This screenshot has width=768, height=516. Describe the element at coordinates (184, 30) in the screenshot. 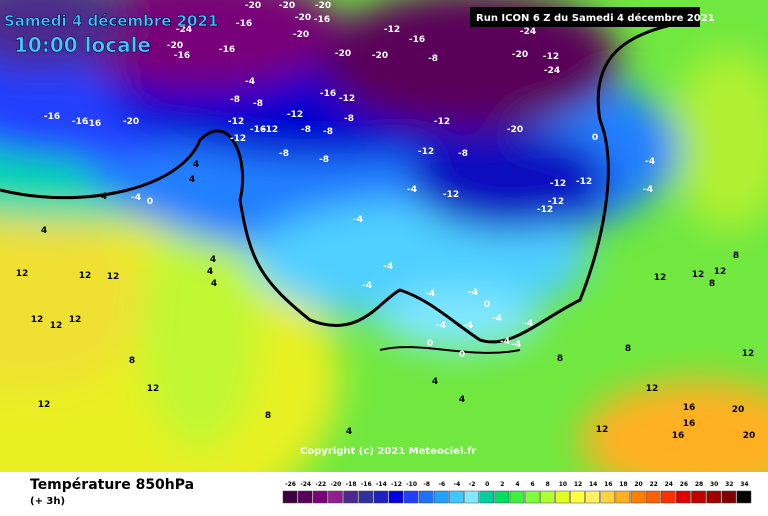

I see `isotherm-label: -24` at that location.